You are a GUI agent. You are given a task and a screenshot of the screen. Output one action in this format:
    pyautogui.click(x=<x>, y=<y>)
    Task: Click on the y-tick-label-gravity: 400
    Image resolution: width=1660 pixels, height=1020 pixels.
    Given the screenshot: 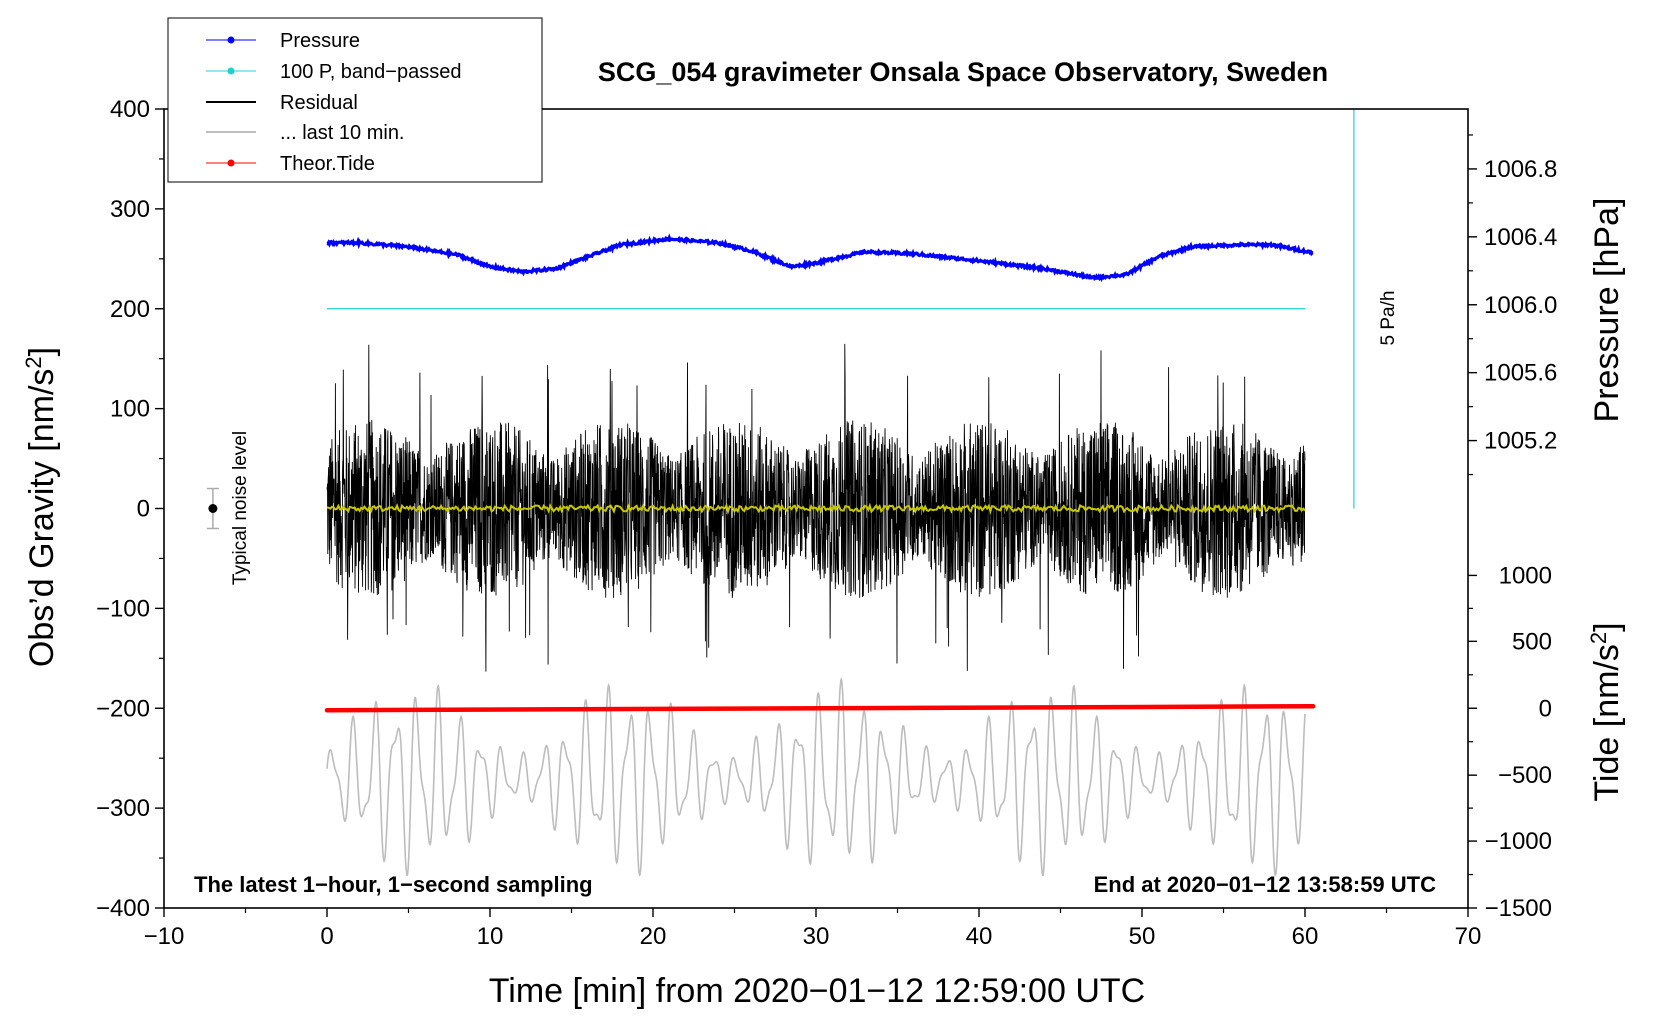 What is the action you would take?
    pyautogui.click(x=130, y=109)
    